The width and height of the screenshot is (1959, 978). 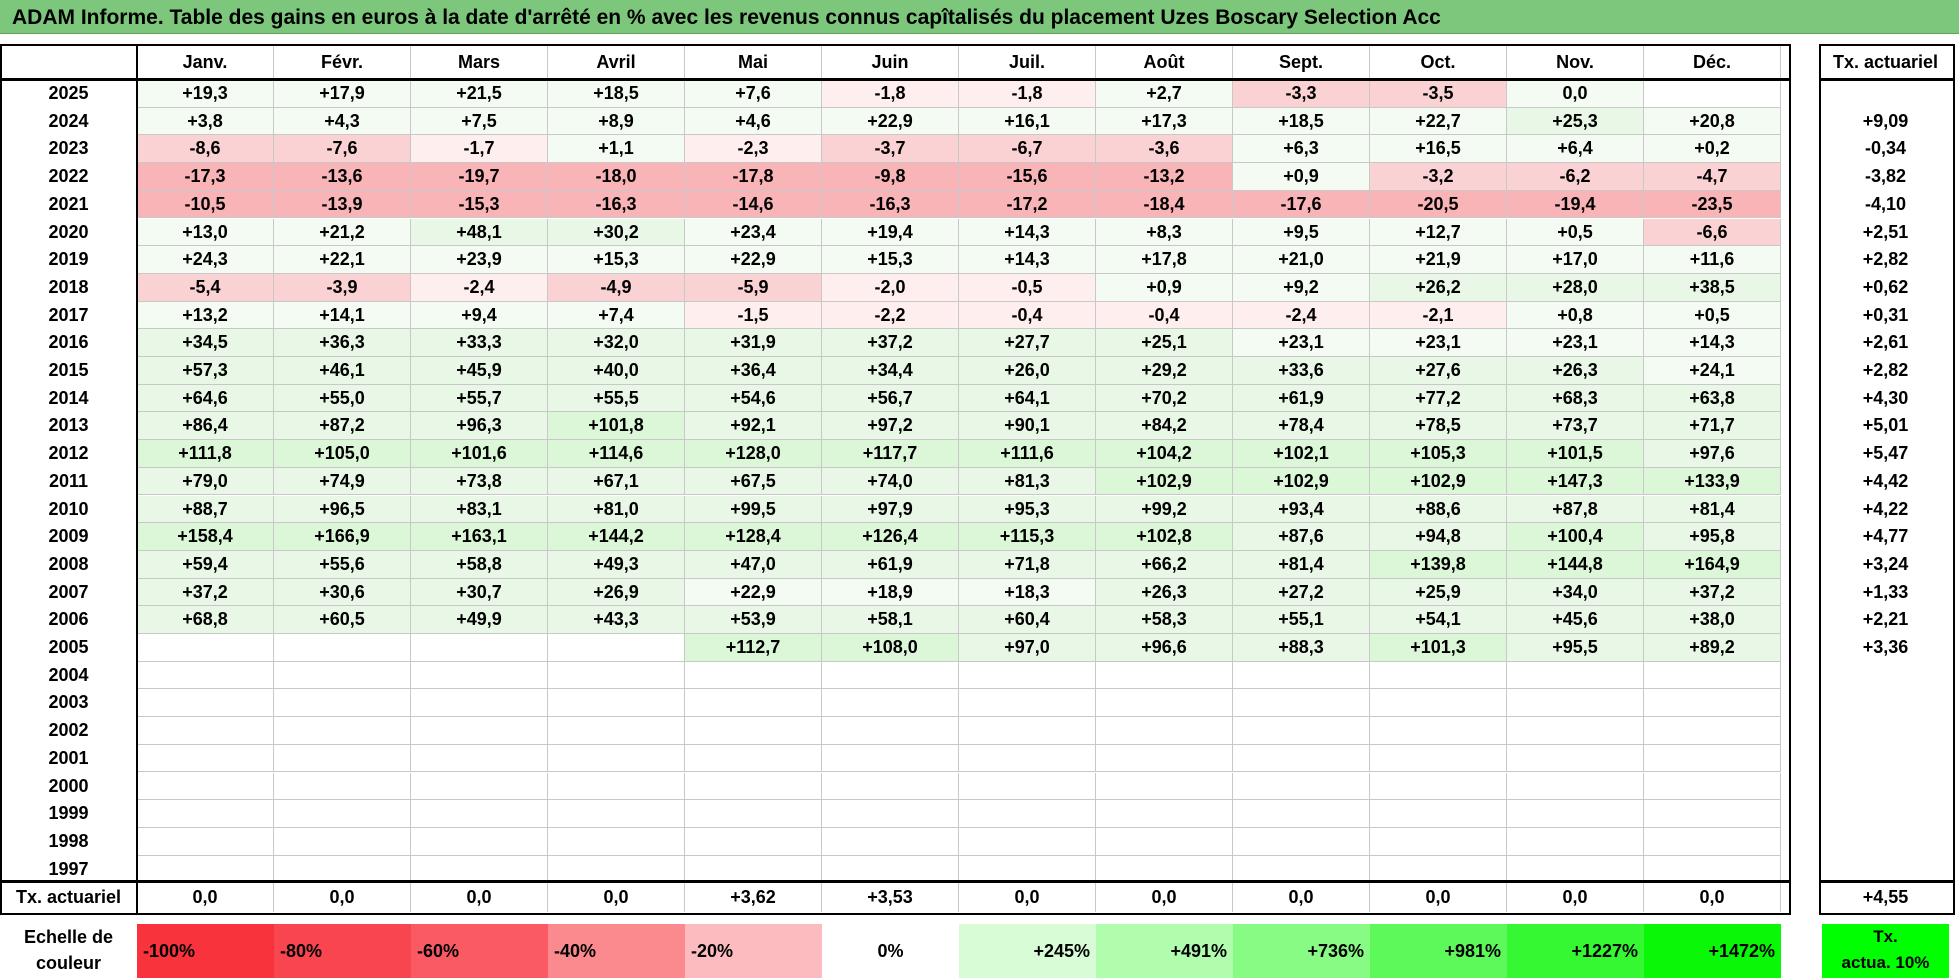 I want to click on table-cell: +28,0, so click(x=1575, y=287).